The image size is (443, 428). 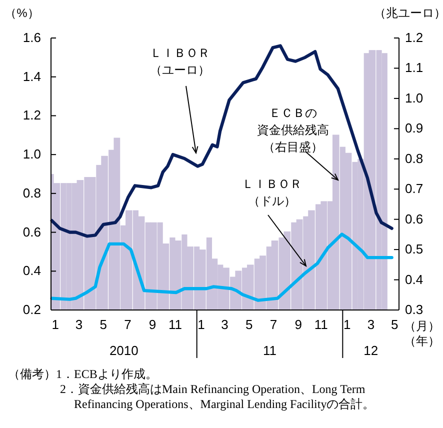 What do you see at coordinates (31, 192) in the screenshot?
I see `y-tick-label: 0.8` at bounding box center [31, 192].